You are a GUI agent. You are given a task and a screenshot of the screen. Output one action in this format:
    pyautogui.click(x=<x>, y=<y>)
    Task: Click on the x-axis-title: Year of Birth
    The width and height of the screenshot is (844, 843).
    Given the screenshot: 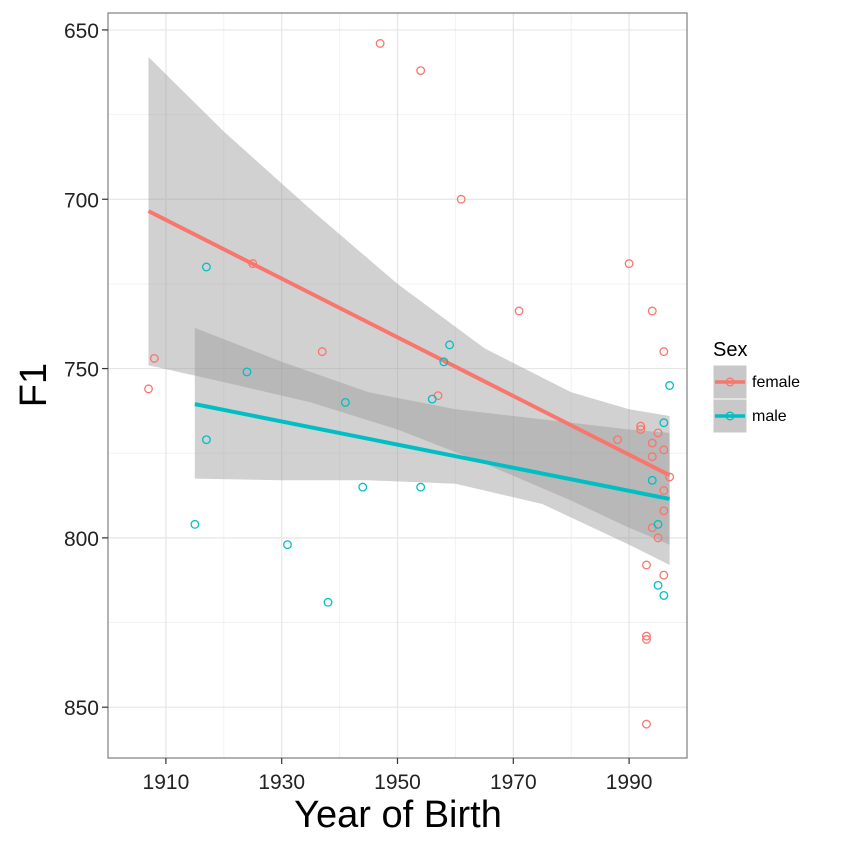 What is the action you would take?
    pyautogui.click(x=398, y=815)
    